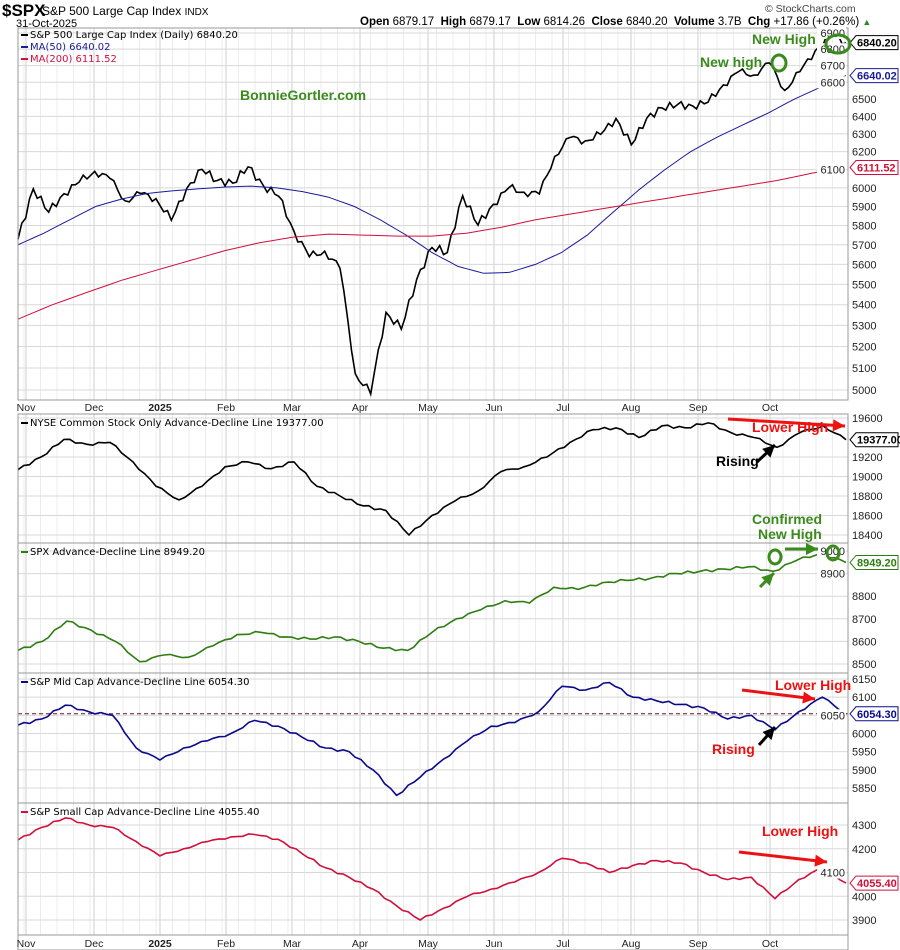 The image size is (900, 950). What do you see at coordinates (490, 22) in the screenshot?
I see `high-value: 6879.17` at bounding box center [490, 22].